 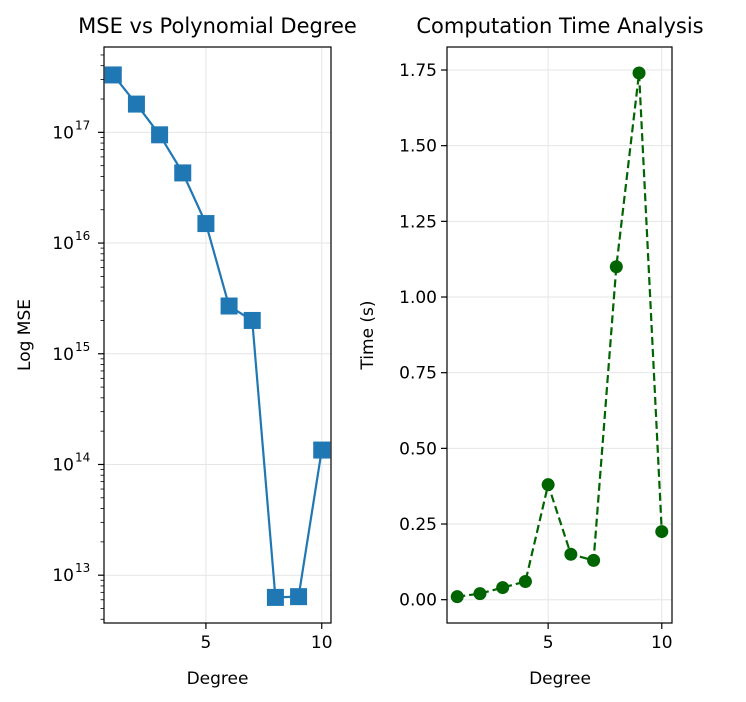 What do you see at coordinates (82, 457) in the screenshot?
I see `mse-y-tick-exponent: 14` at bounding box center [82, 457].